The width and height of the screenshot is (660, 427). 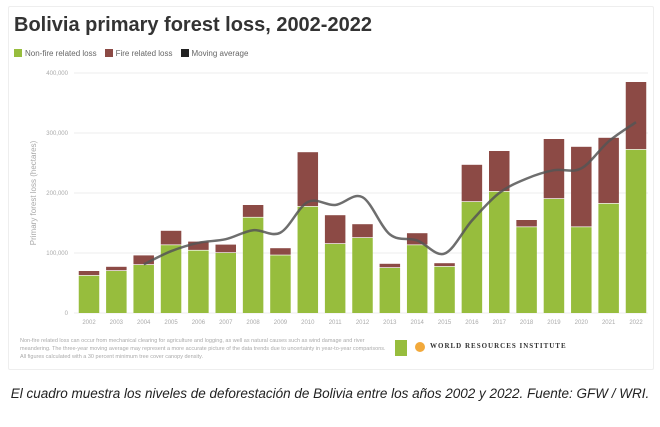 I want to click on legend-item-fire: Fire related loss, so click(x=138, y=53).